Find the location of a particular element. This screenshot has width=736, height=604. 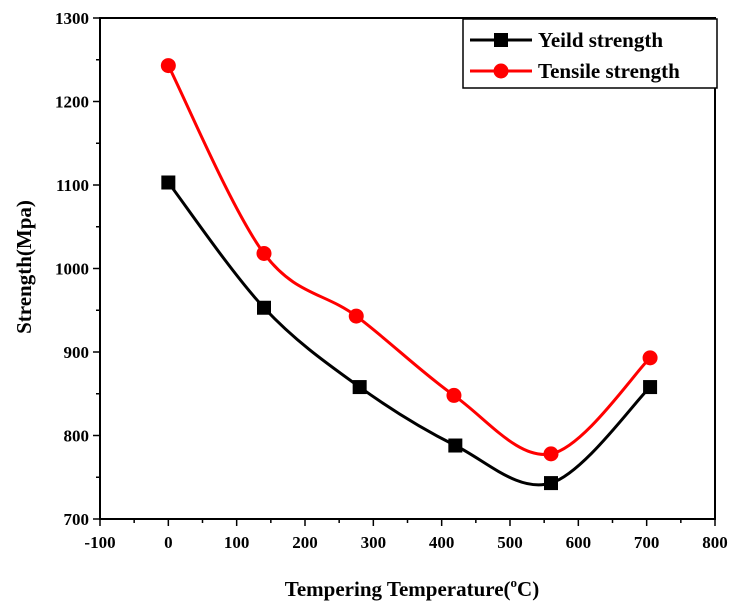

legend-label-yeild: Yeild strength is located at coordinates (600, 40).